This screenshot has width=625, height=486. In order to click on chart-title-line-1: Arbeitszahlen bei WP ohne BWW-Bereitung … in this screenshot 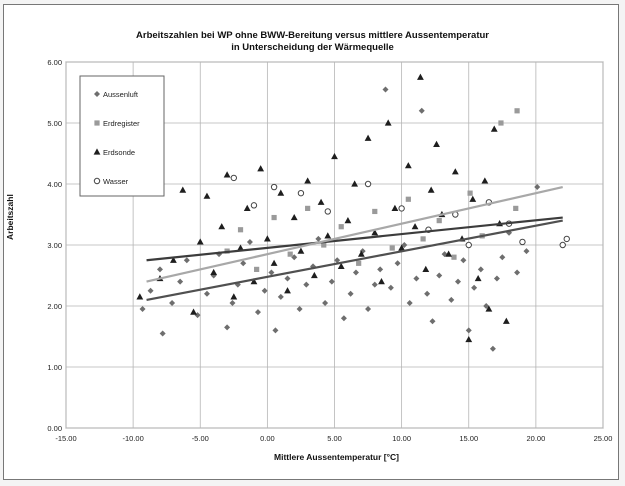, I will do `click(312, 35)`.